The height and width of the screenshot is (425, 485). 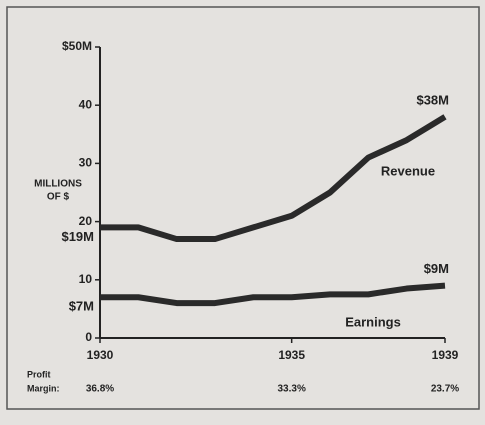 What do you see at coordinates (88, 337) in the screenshot?
I see `y-tick-label: 0` at bounding box center [88, 337].